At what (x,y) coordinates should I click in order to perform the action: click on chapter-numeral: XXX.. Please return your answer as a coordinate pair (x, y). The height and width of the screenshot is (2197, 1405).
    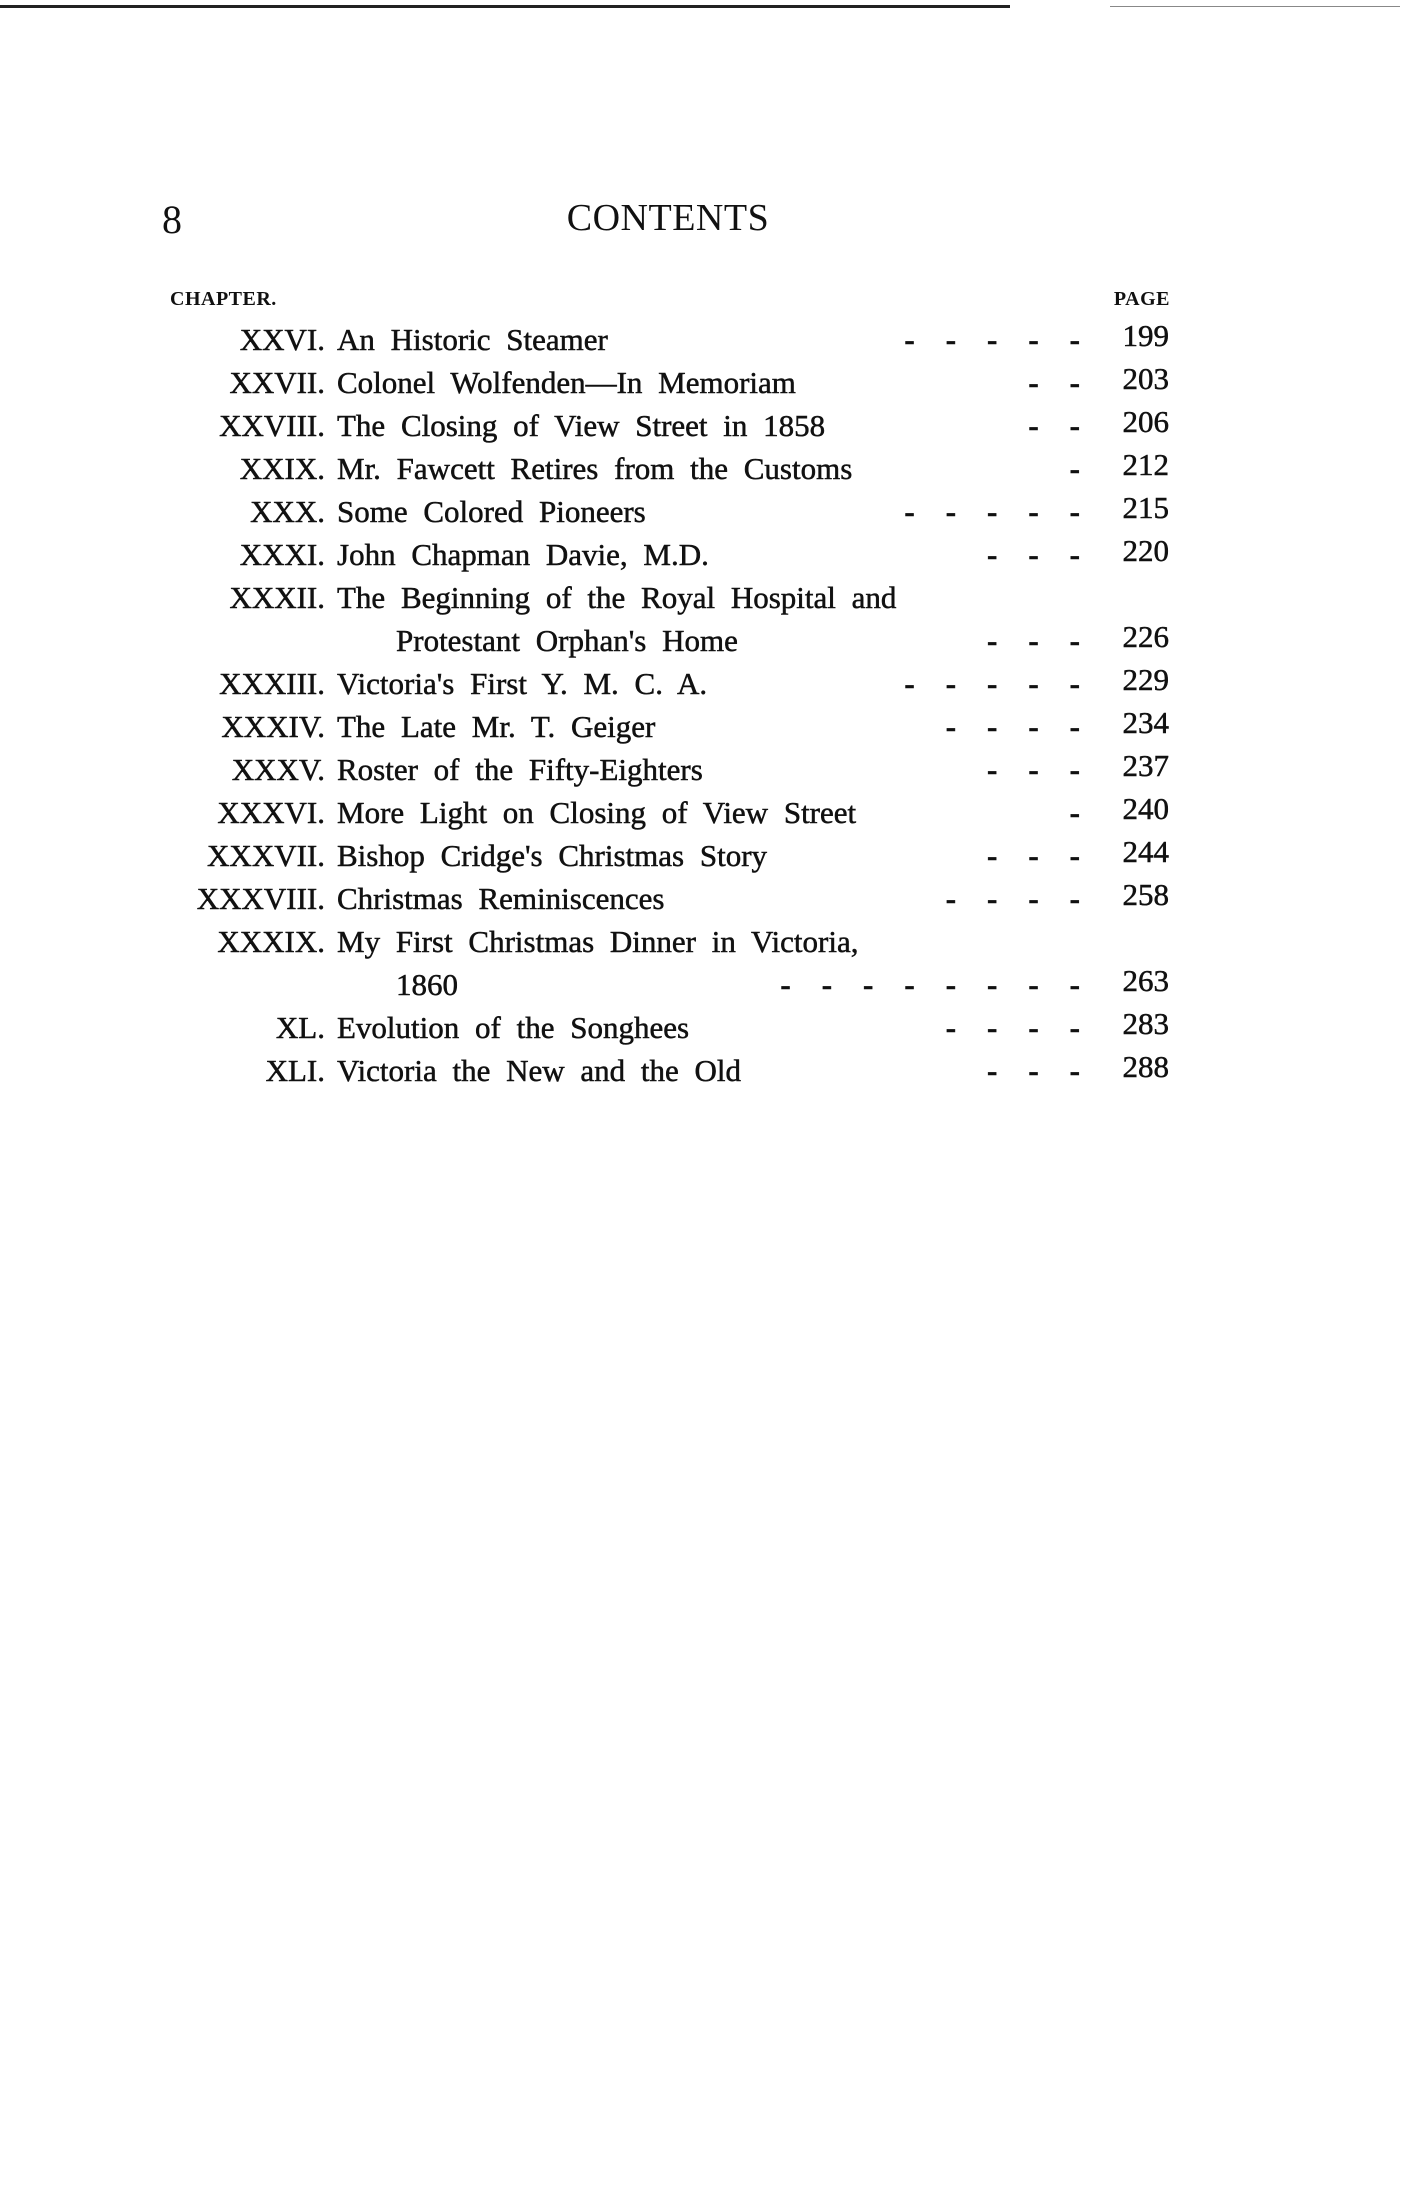
    Looking at the image, I should click on (287, 512).